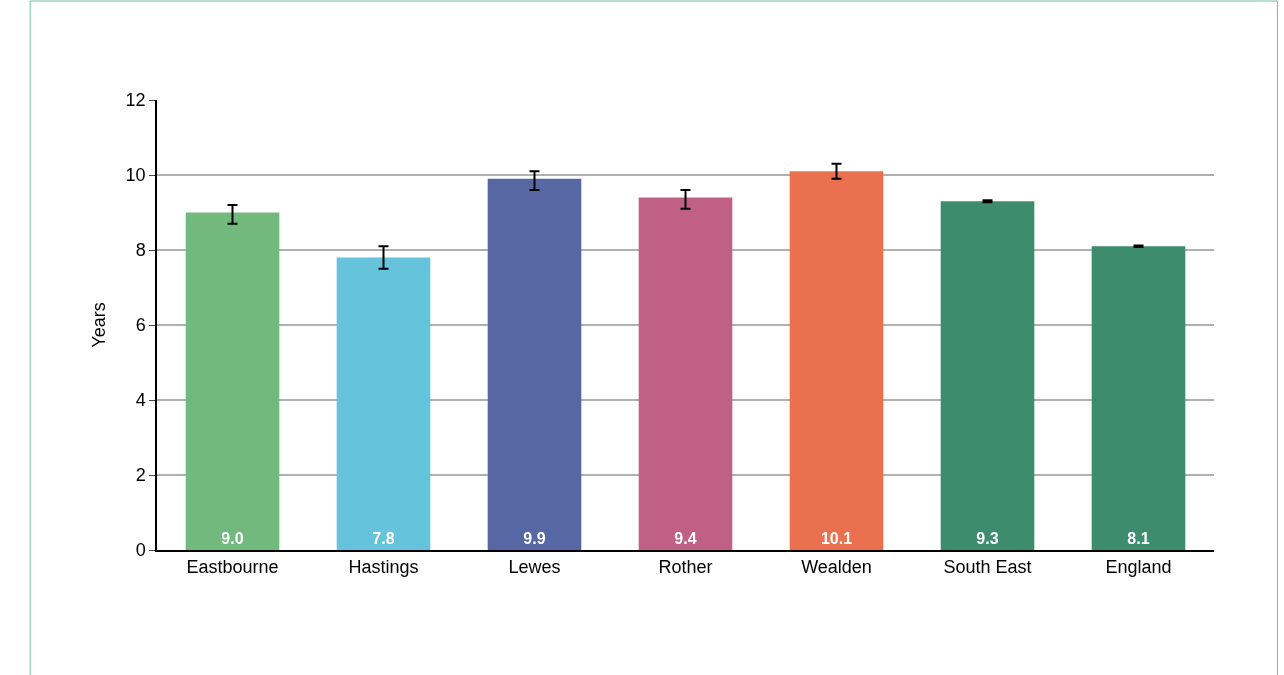 This screenshot has width=1284, height=675. Describe the element at coordinates (383, 567) in the screenshot. I see `x-tick-label: Hastings` at that location.